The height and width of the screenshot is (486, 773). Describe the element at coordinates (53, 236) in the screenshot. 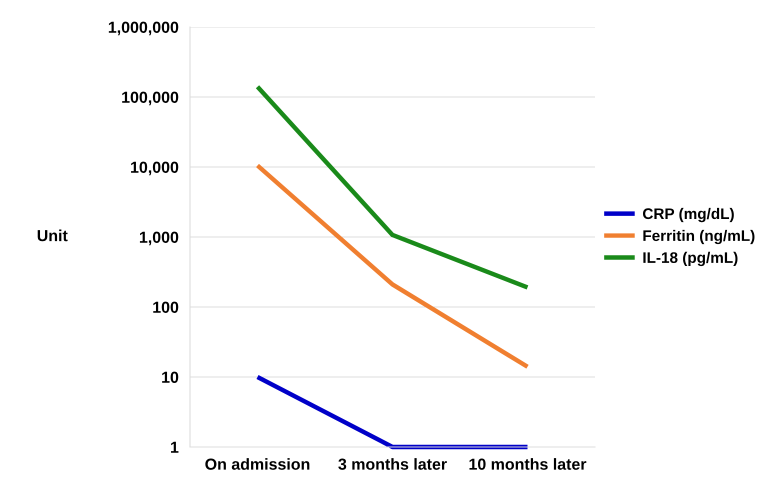

I see `y-axis-title: Unit` at that location.